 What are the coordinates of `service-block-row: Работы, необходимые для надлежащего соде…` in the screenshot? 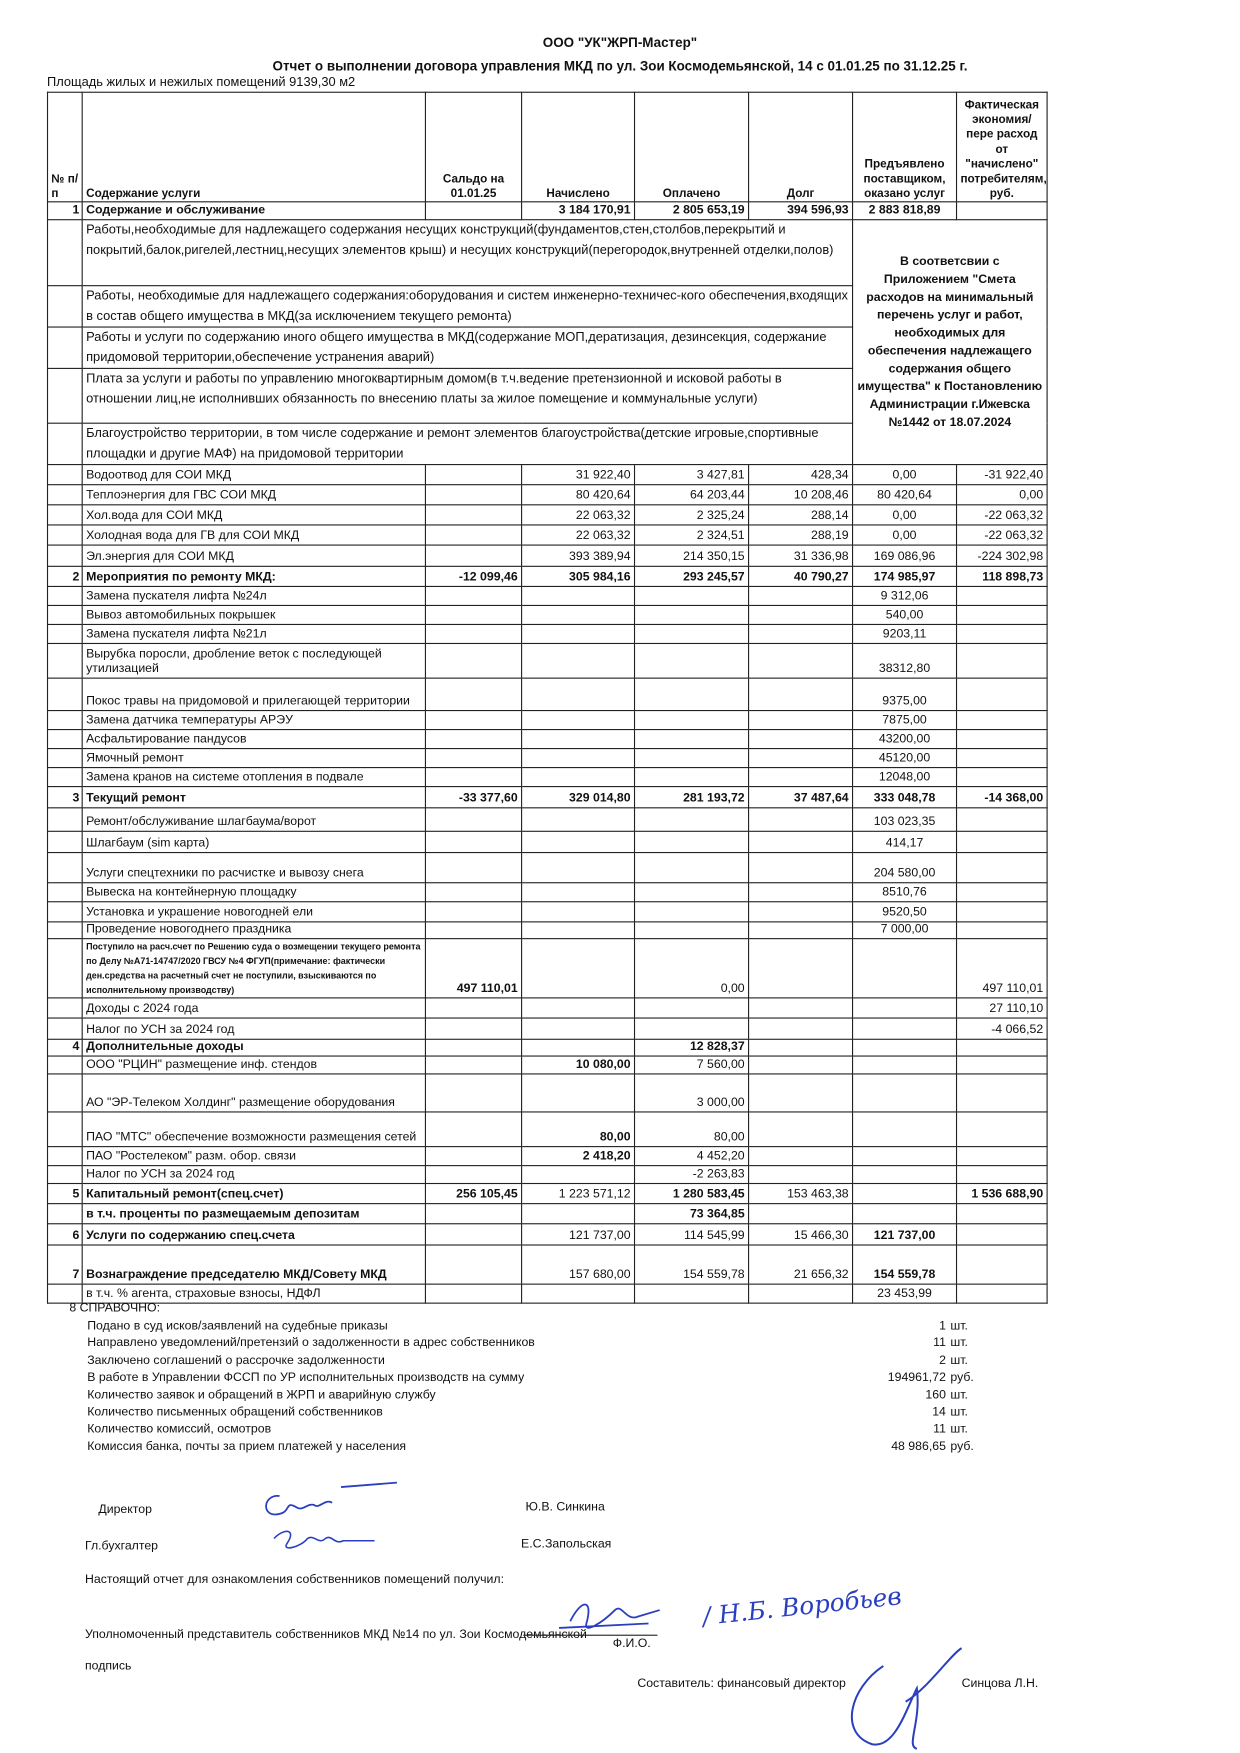 It's located at (547, 306).